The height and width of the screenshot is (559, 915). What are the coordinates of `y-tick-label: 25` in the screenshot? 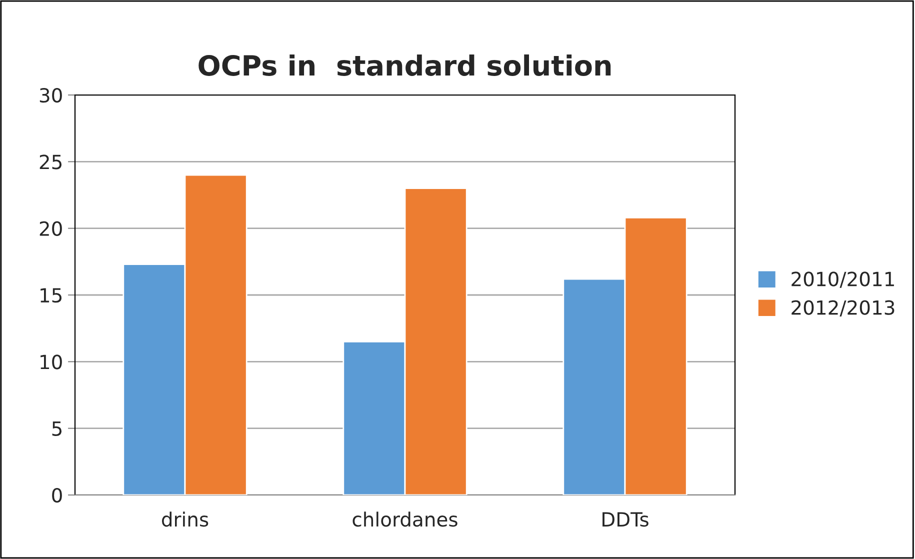 It's located at (51, 162).